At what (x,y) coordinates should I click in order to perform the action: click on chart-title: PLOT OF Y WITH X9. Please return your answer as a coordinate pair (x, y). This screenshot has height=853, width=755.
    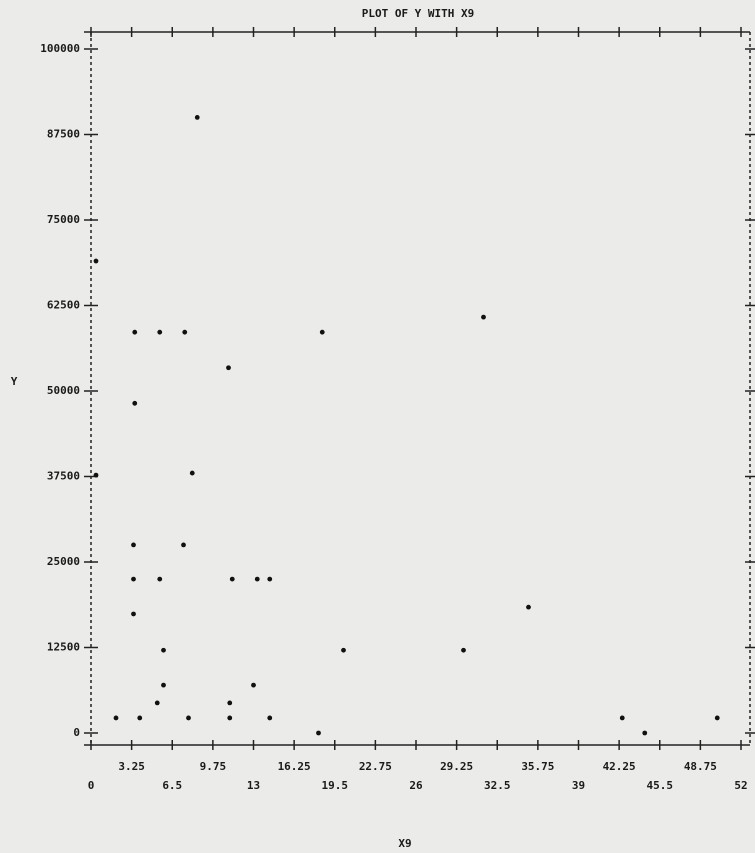
    Looking at the image, I should click on (418, 13).